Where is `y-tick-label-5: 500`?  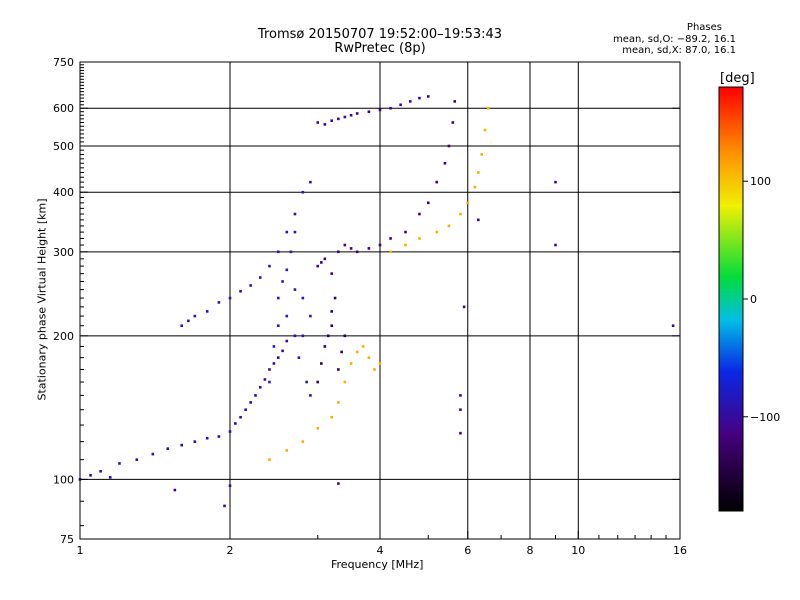 y-tick-label-5: 500 is located at coordinates (63, 146).